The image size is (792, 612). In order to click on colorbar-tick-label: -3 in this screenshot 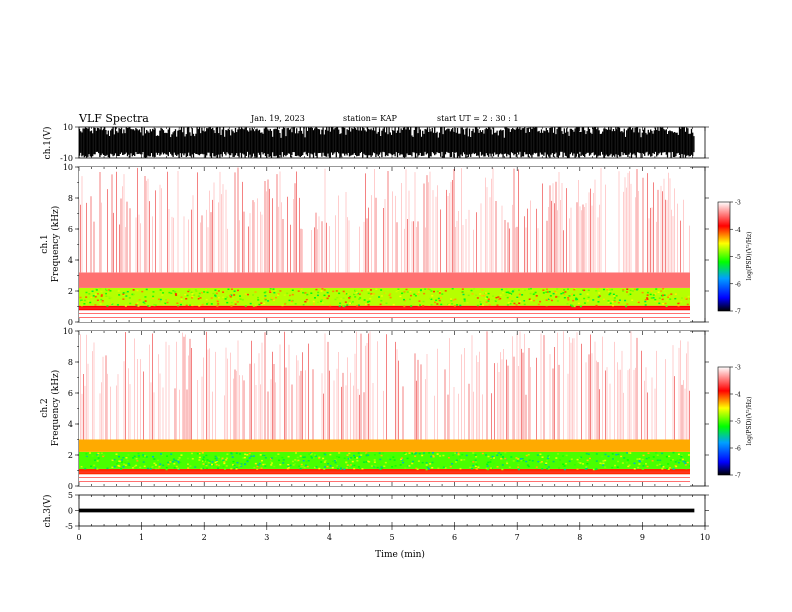, I will do `click(738, 368)`.